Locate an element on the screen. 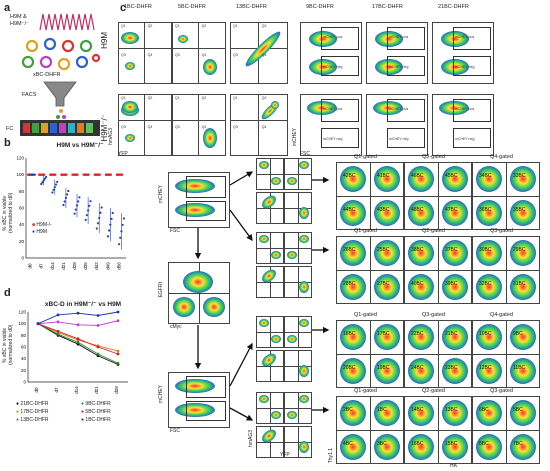 The height and width of the screenshot is (471, 550). gate-header: Q1-gated is located at coordinates (365, 315).